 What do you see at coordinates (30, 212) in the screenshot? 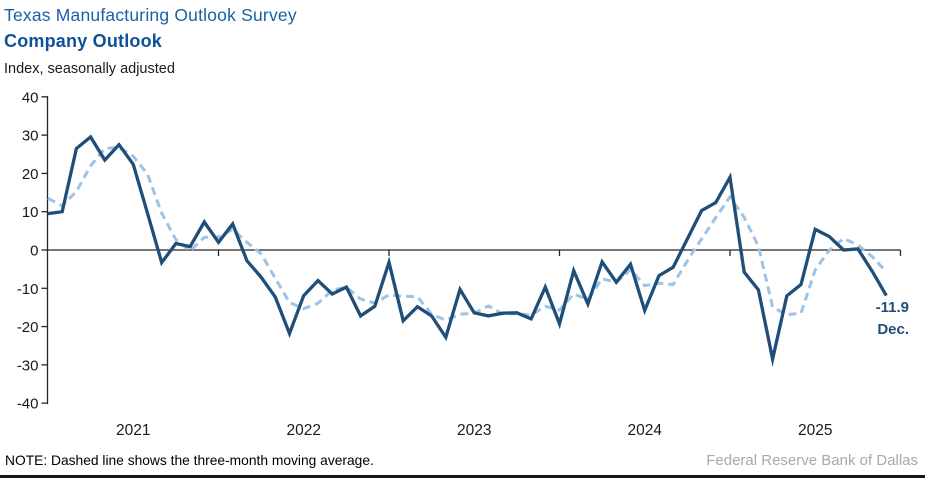
I see `y-tick-label: 10` at bounding box center [30, 212].